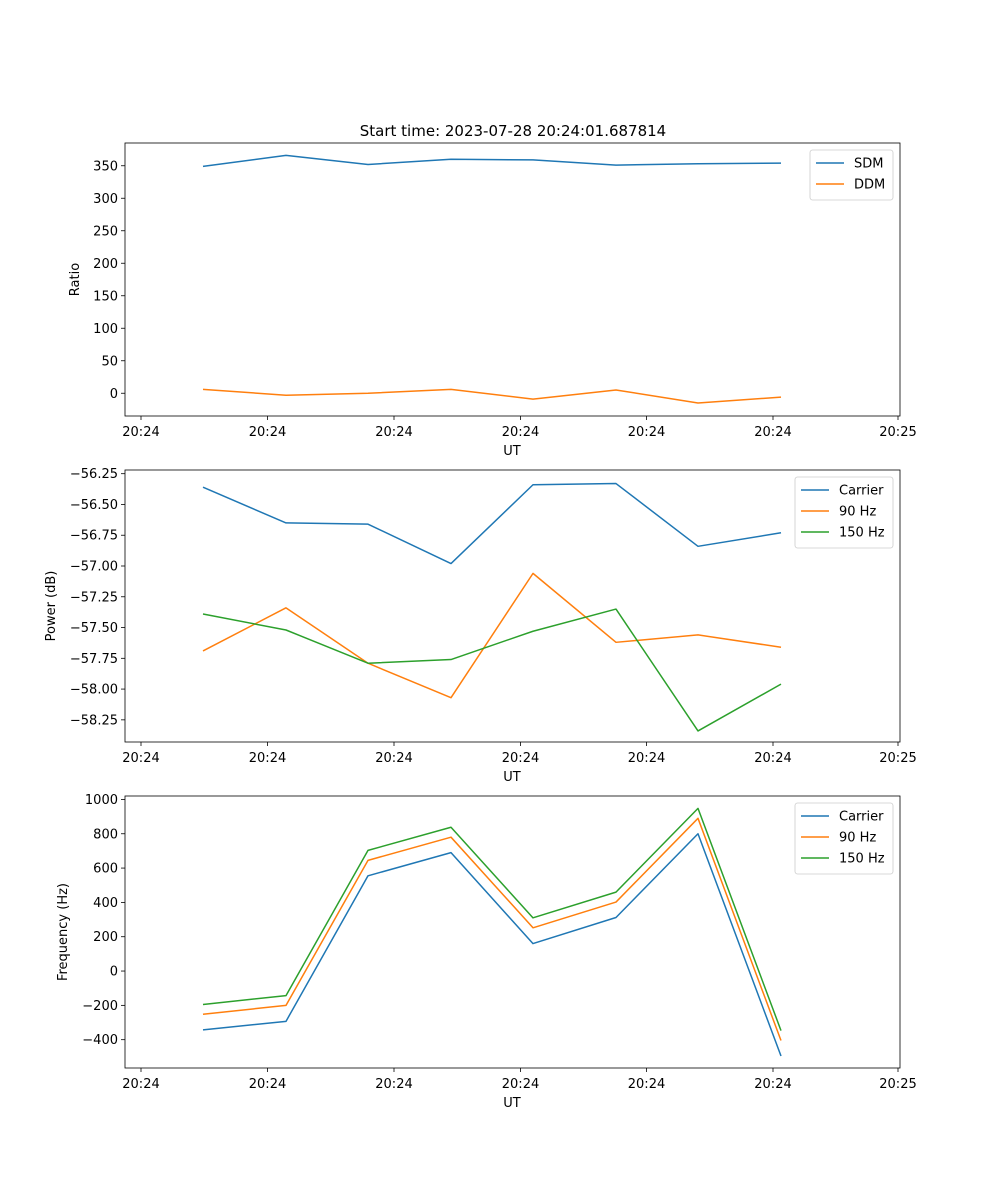 This screenshot has height=1200, width=1000. What do you see at coordinates (109, 361) in the screenshot?
I see `y-tick-label: 50` at bounding box center [109, 361].